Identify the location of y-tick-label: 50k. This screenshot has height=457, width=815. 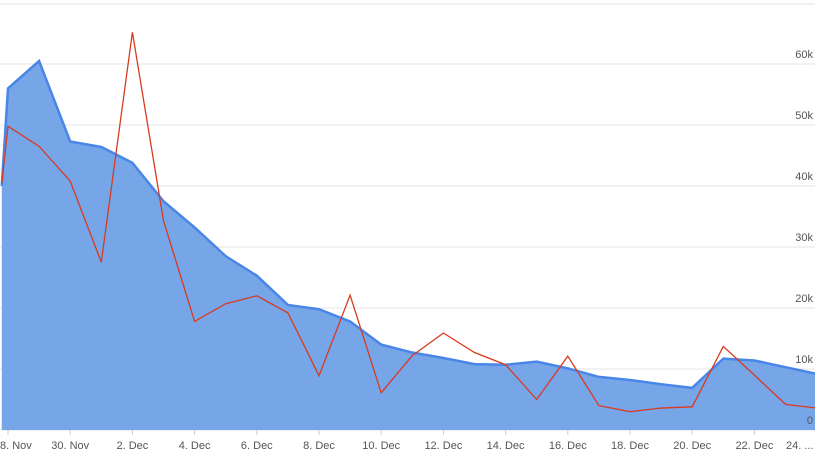
(804, 116).